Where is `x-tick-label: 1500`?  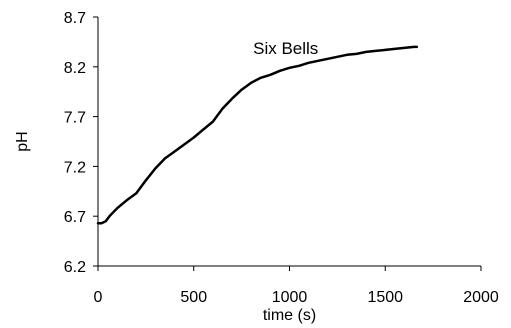
x-tick-label: 1500 is located at coordinates (385, 297).